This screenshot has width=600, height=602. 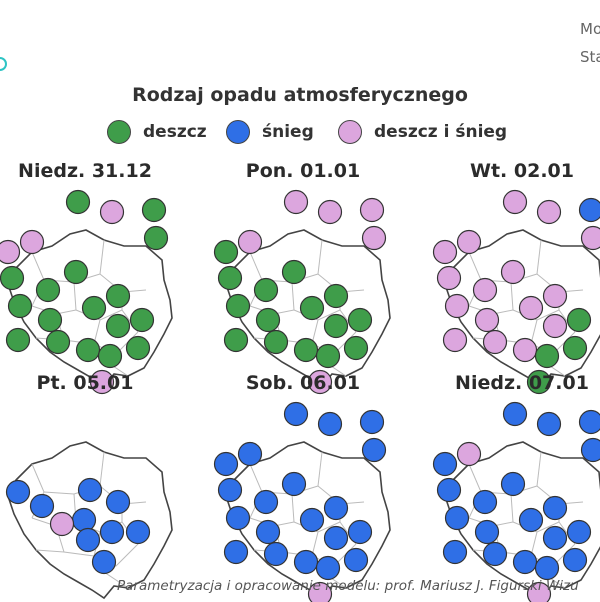 What do you see at coordinates (300, 95) in the screenshot?
I see `page-title: Rodzaj opadu atmosferycznego` at bounding box center [300, 95].